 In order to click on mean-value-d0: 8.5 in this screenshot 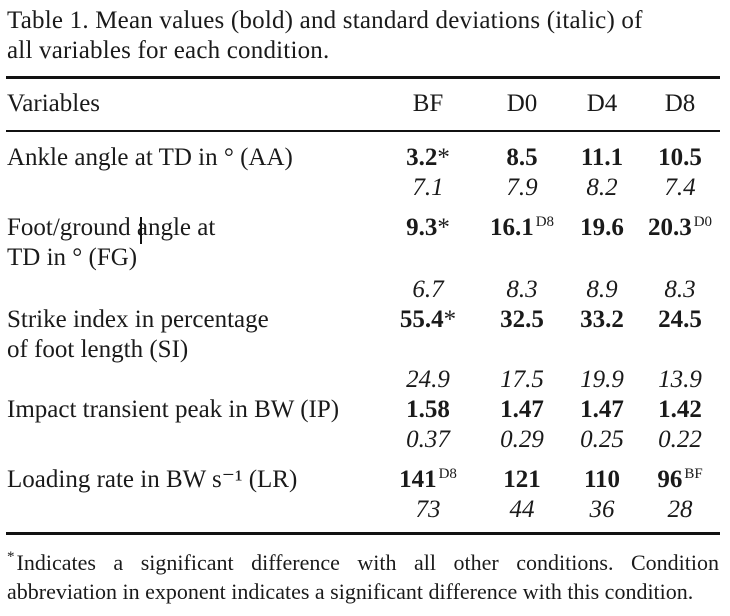, I will do `click(522, 158)`.